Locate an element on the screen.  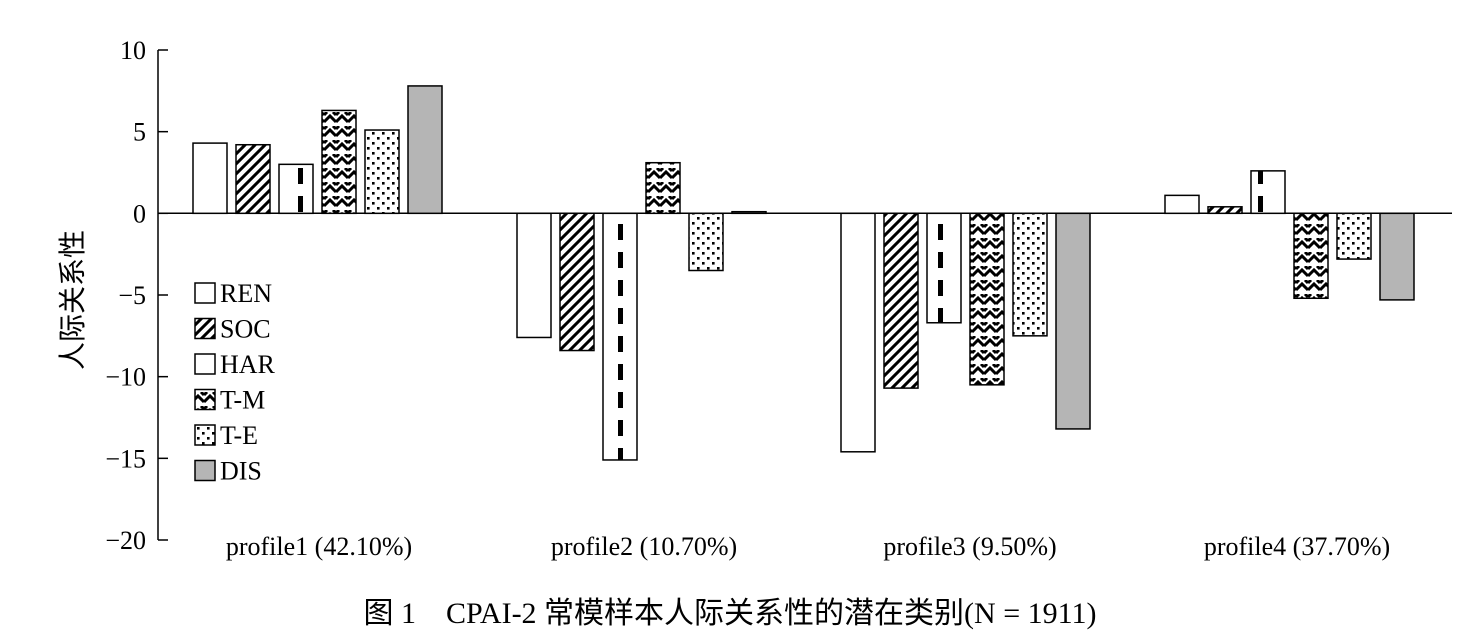
legend-label-ren: REN is located at coordinates (246, 293).